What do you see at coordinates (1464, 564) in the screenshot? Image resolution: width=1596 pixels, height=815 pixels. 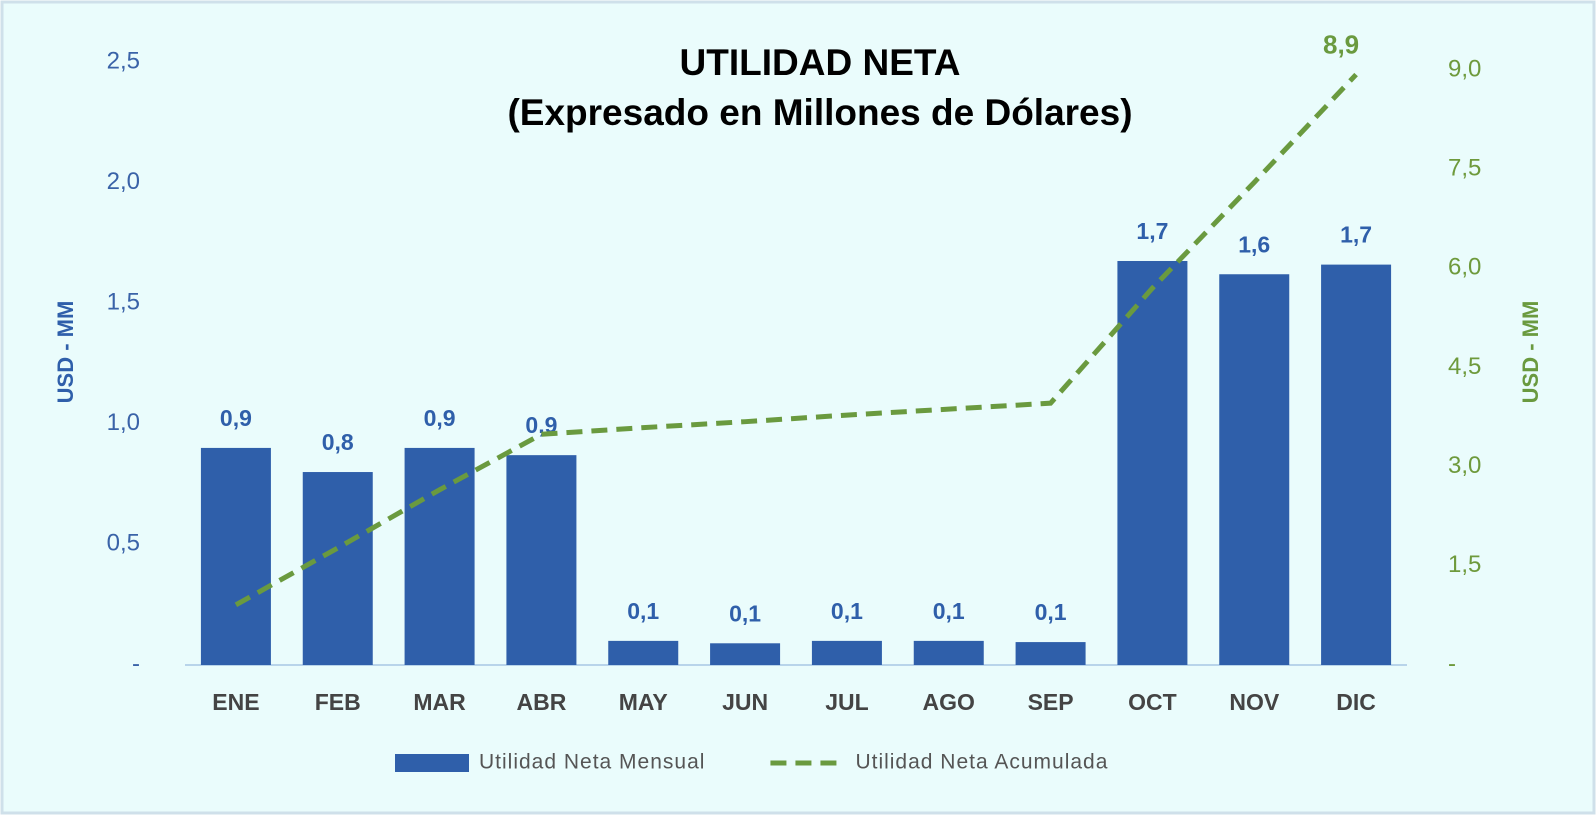 I see `y2-tick-label: 1,5` at bounding box center [1464, 564].